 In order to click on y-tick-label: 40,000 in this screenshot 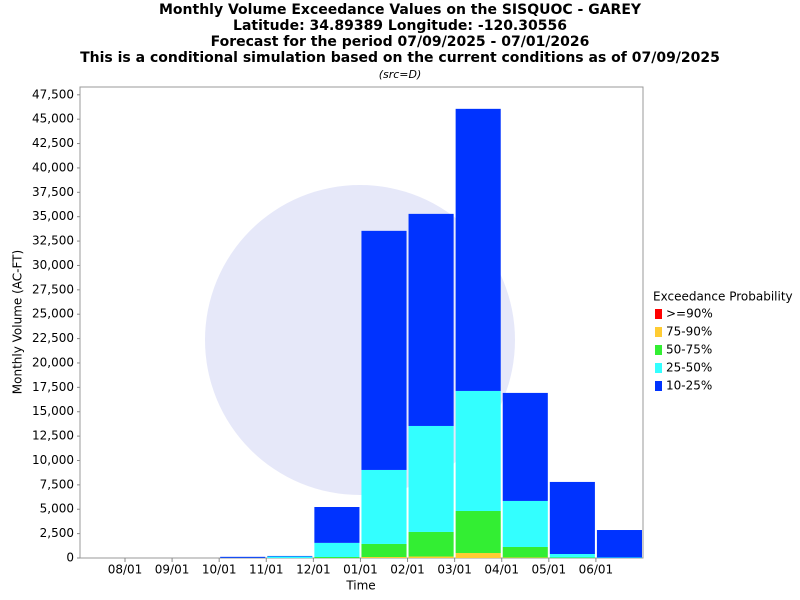, I will do `click(53, 167)`.